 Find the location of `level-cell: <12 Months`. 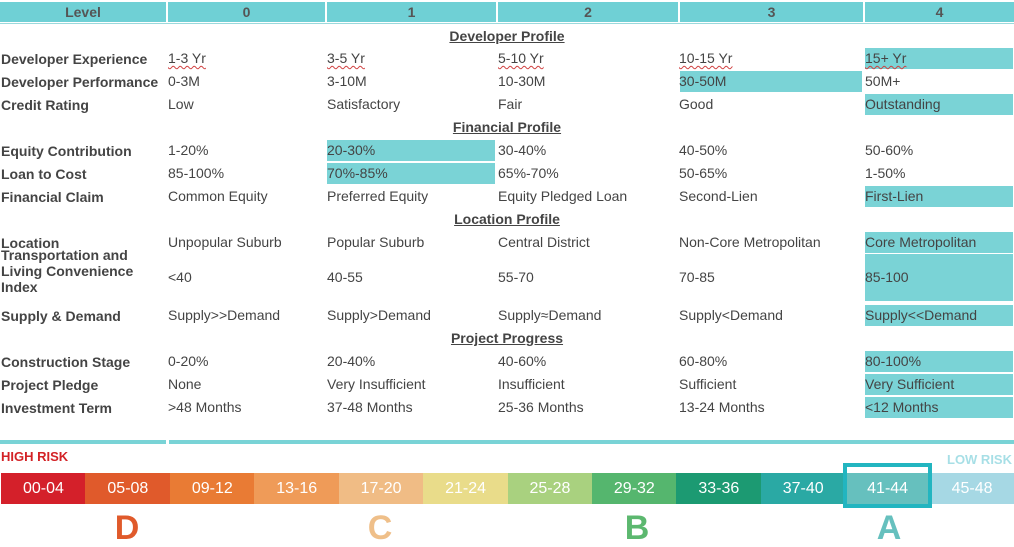

level-cell: <12 Months is located at coordinates (902, 407).